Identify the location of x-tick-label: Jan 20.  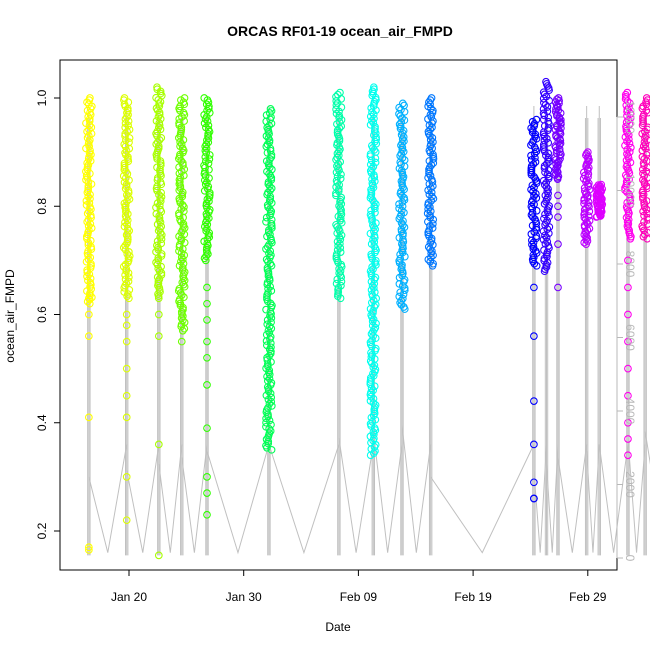
(129, 597).